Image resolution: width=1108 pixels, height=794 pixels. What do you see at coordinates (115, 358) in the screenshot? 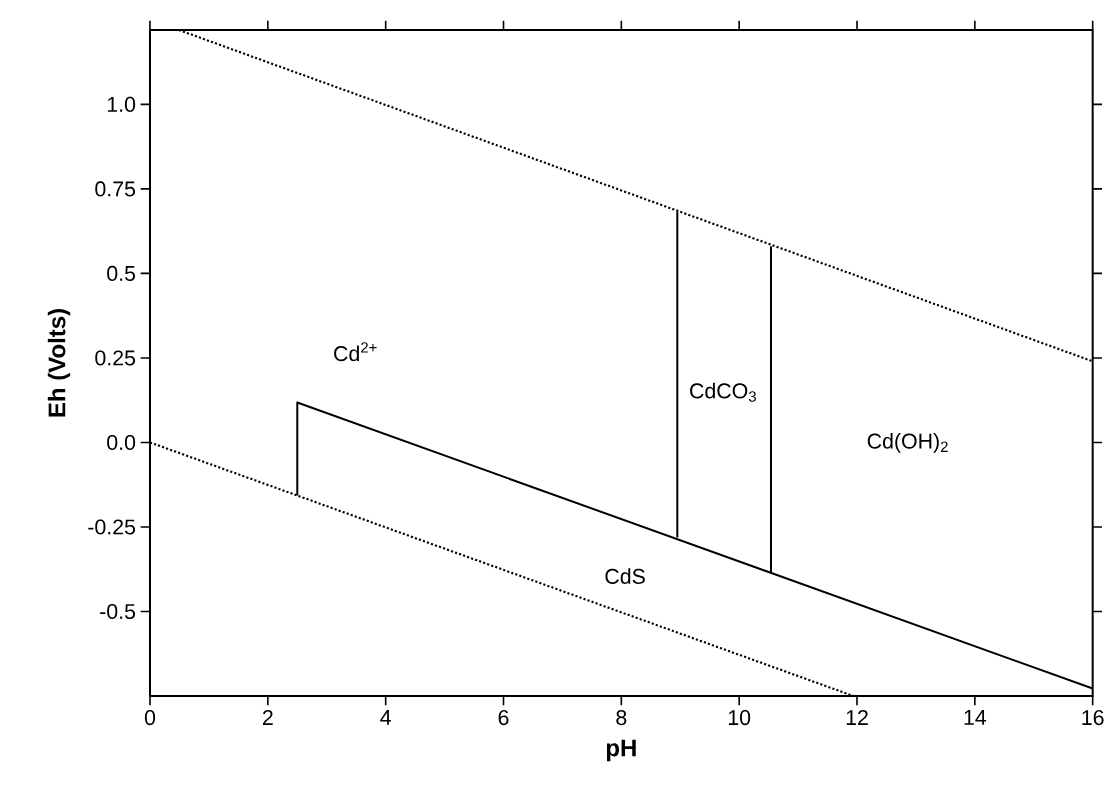
I see `y-tick-label: 0.25` at bounding box center [115, 358].